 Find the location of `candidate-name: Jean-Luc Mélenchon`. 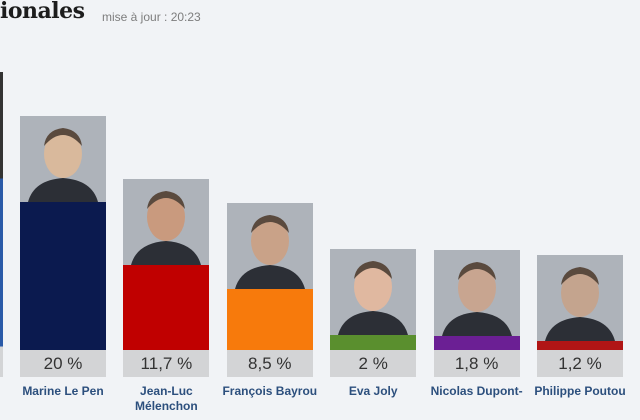

candidate-name: Jean-Luc Mélenchon is located at coordinates (166, 398).